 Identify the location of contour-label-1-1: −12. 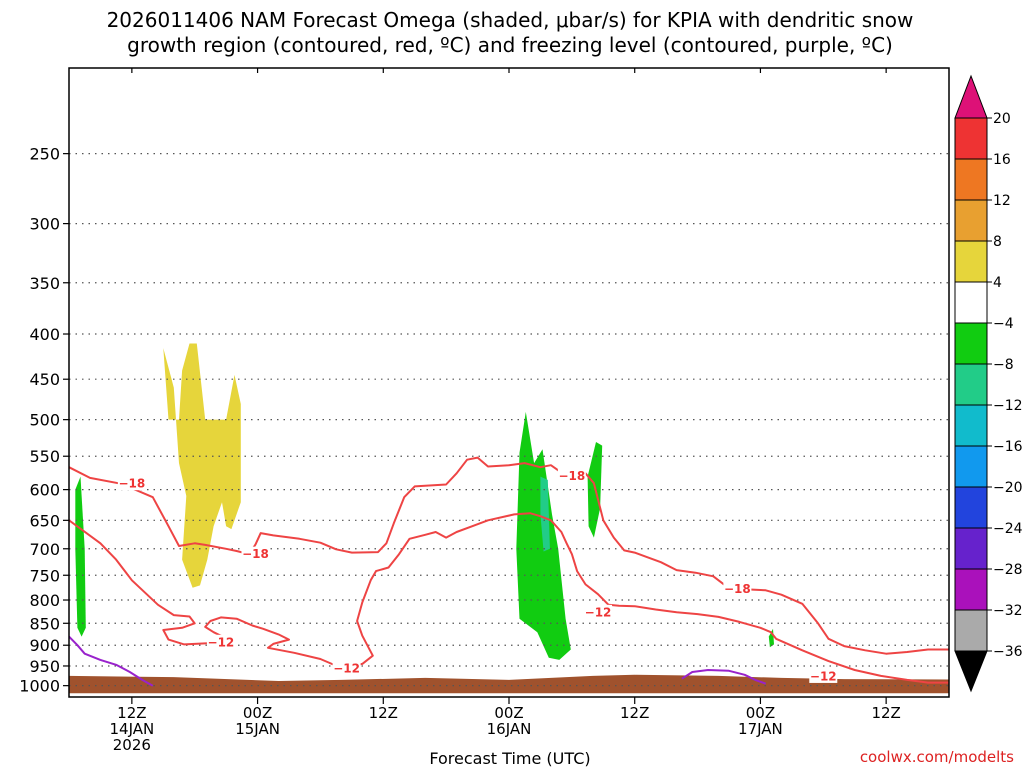
(346, 668).